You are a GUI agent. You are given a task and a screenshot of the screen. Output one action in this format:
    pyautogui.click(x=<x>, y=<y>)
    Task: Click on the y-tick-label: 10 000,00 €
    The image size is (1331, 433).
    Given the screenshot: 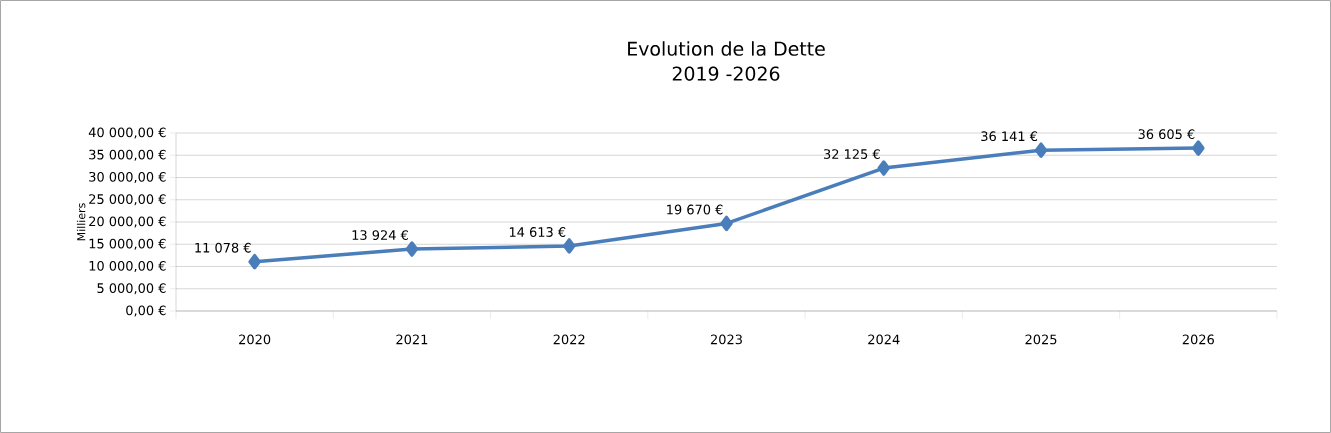 What is the action you would take?
    pyautogui.click(x=127, y=266)
    